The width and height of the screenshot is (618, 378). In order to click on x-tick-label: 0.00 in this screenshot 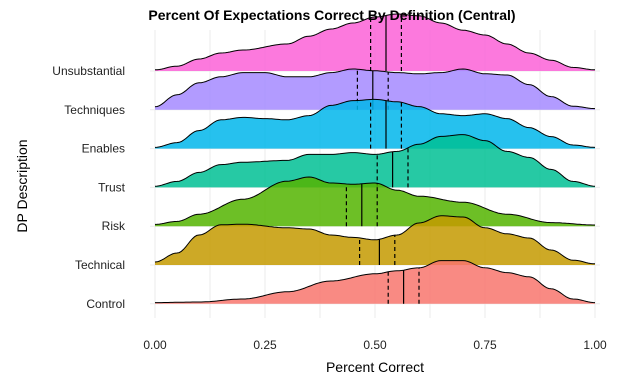, I will do `click(155, 345)`.